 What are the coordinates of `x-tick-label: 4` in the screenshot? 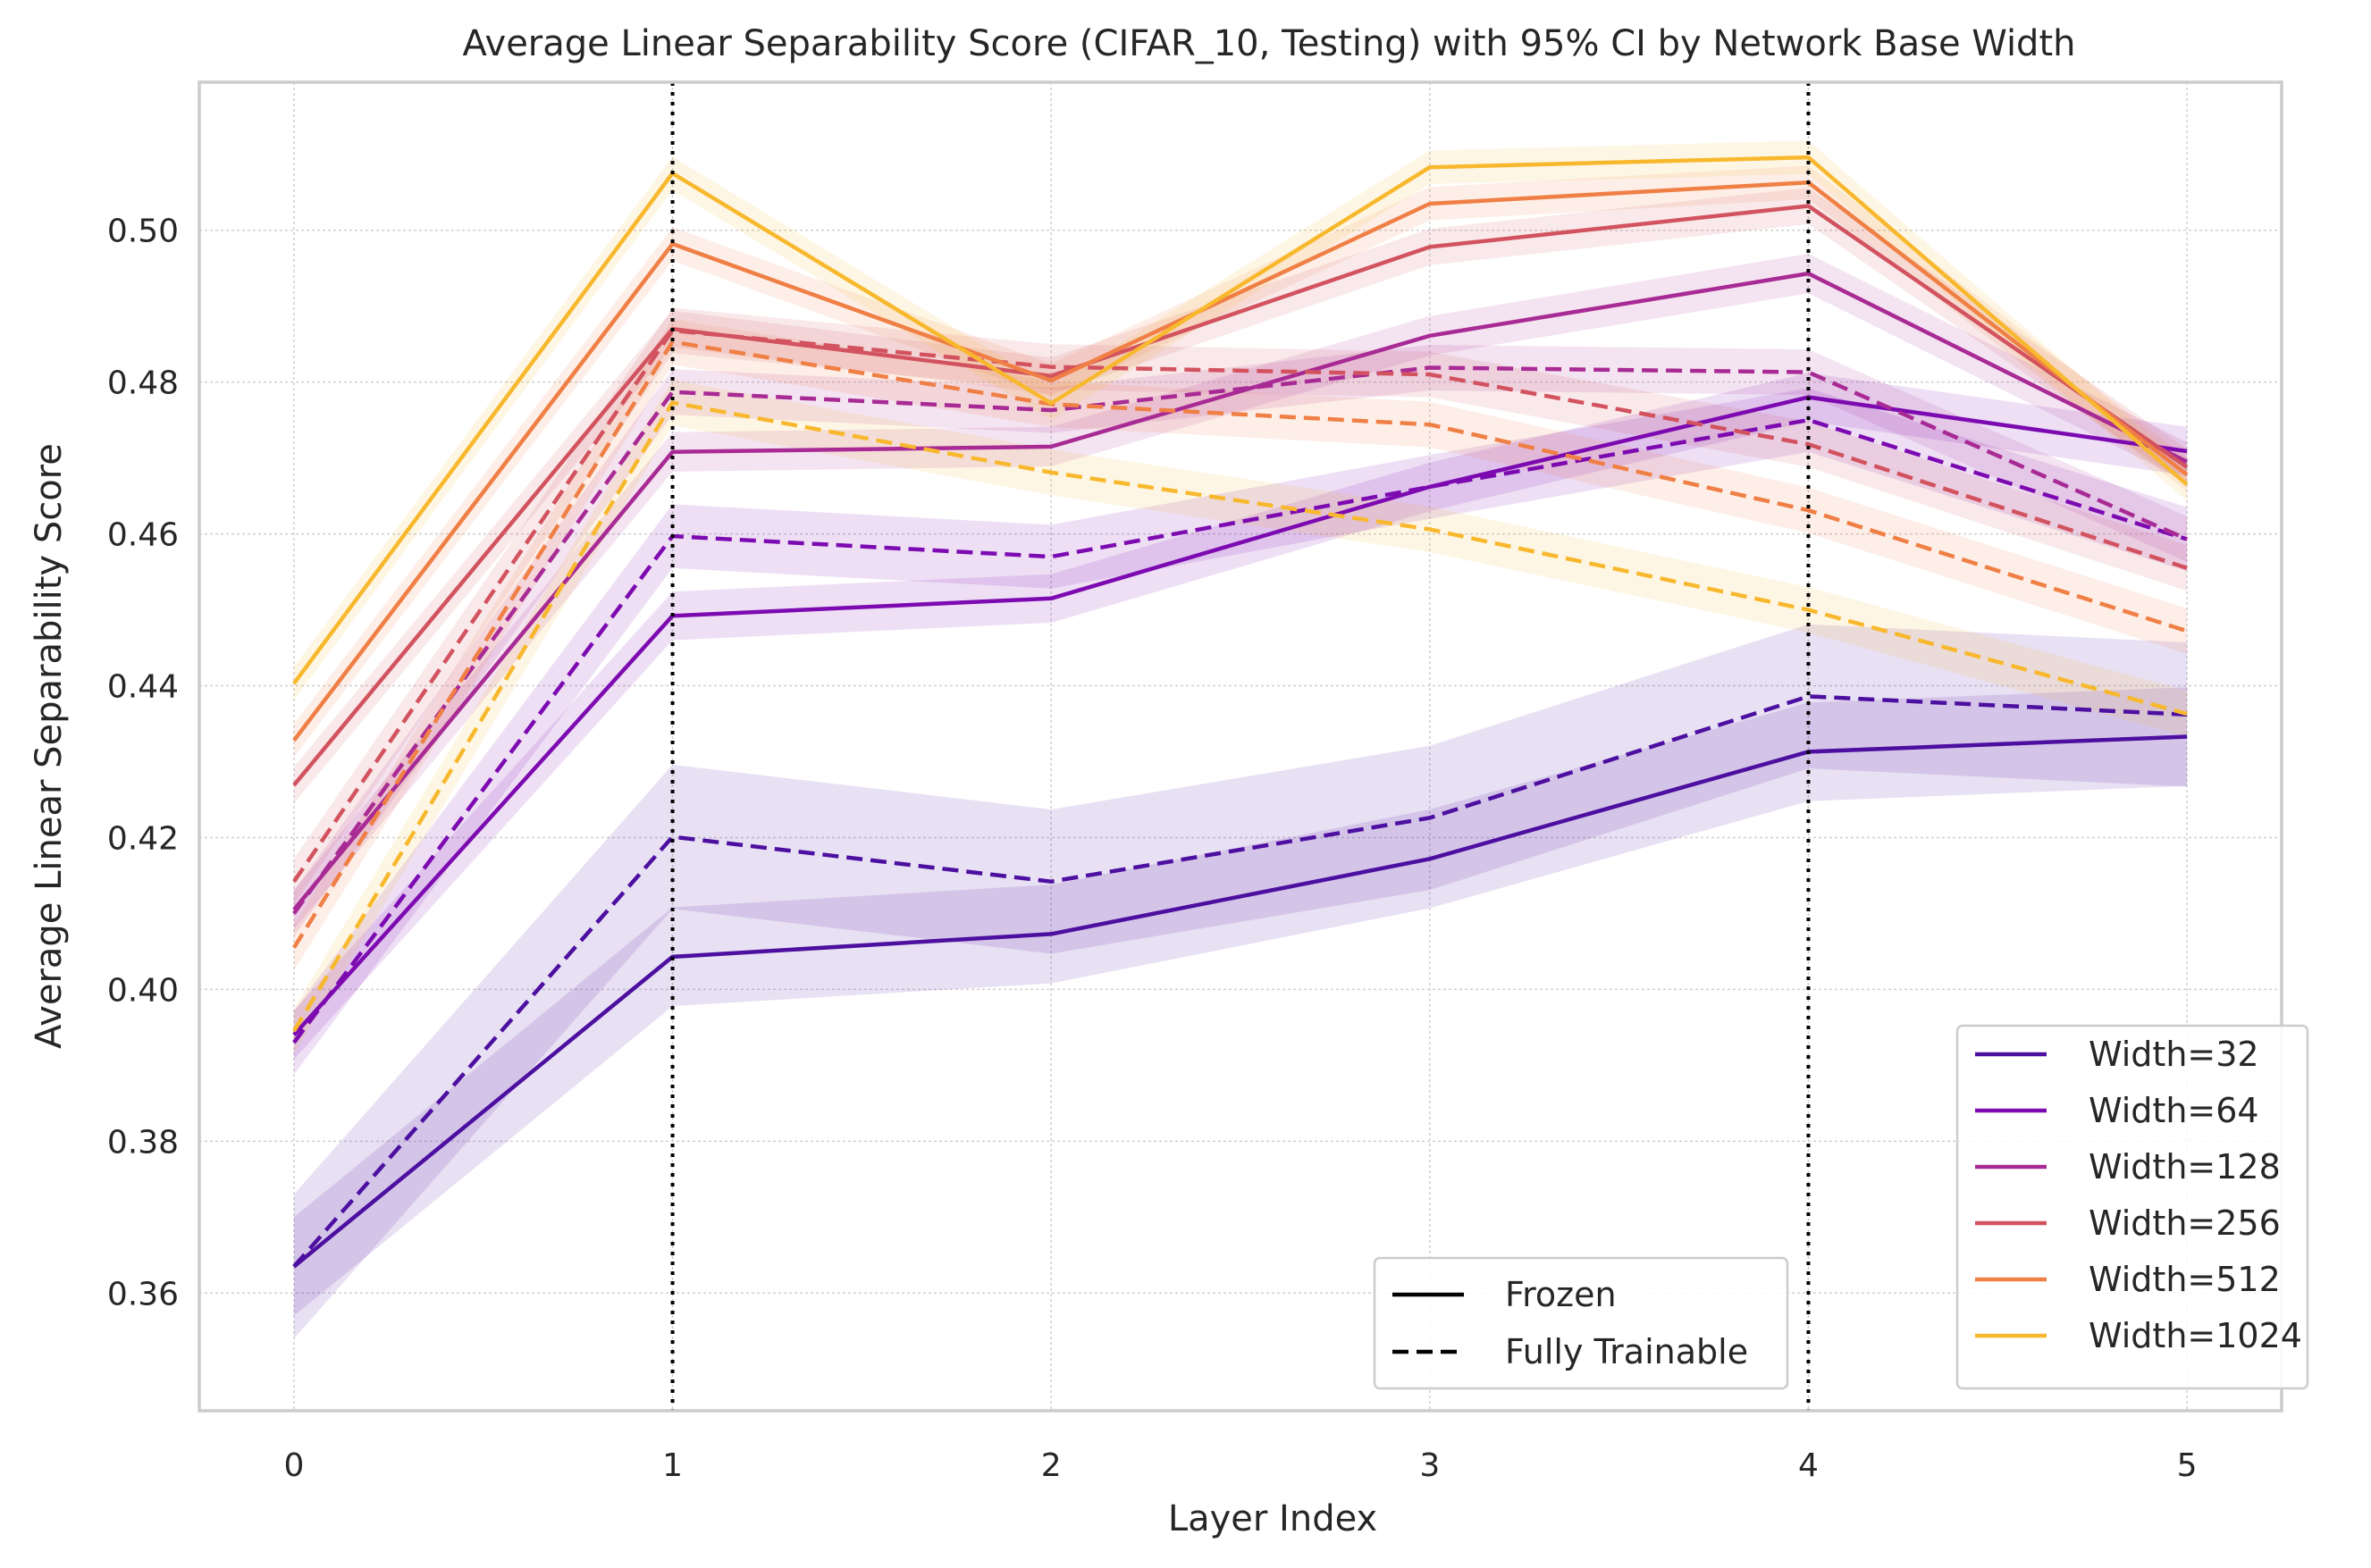 It's located at (1808, 1465).